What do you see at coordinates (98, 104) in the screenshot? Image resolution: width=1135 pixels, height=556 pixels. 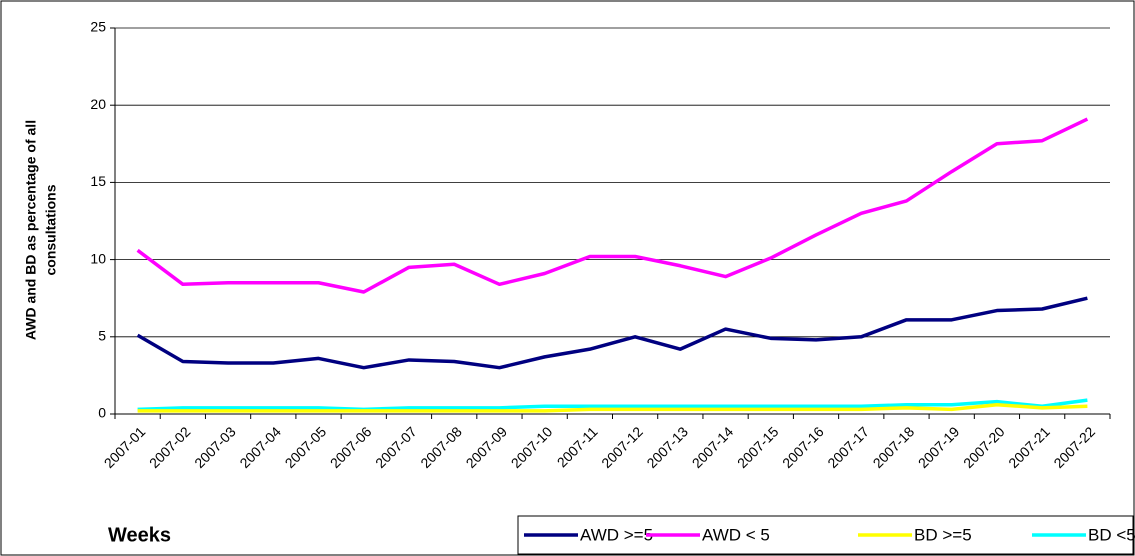 I see `y-tick-label: 20` at bounding box center [98, 104].